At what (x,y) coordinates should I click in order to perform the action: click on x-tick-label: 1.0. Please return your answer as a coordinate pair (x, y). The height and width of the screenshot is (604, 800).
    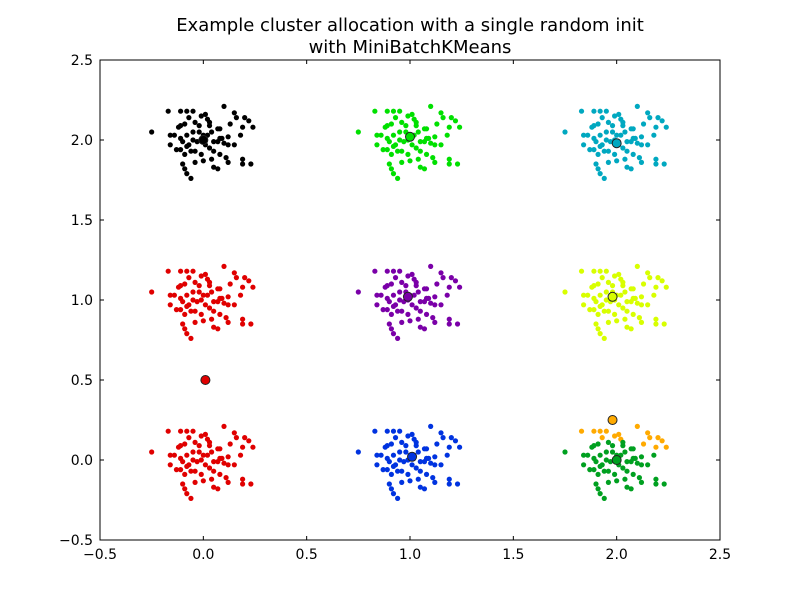
    Looking at the image, I should click on (410, 555).